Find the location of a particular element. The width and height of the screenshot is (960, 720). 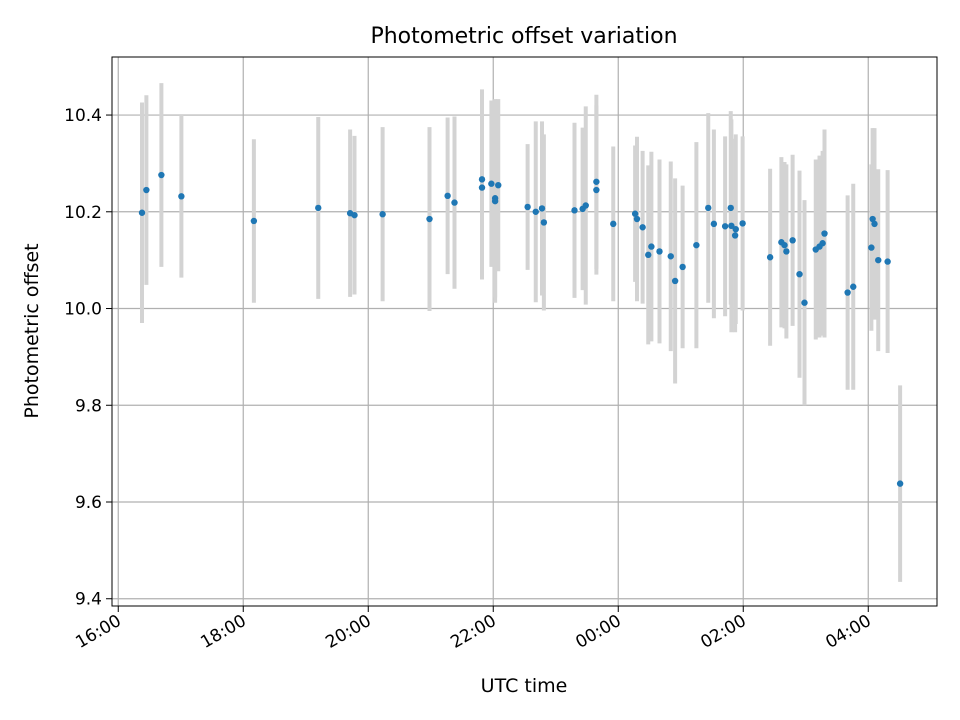

y-tick-label: 10.0 is located at coordinates (83, 310).